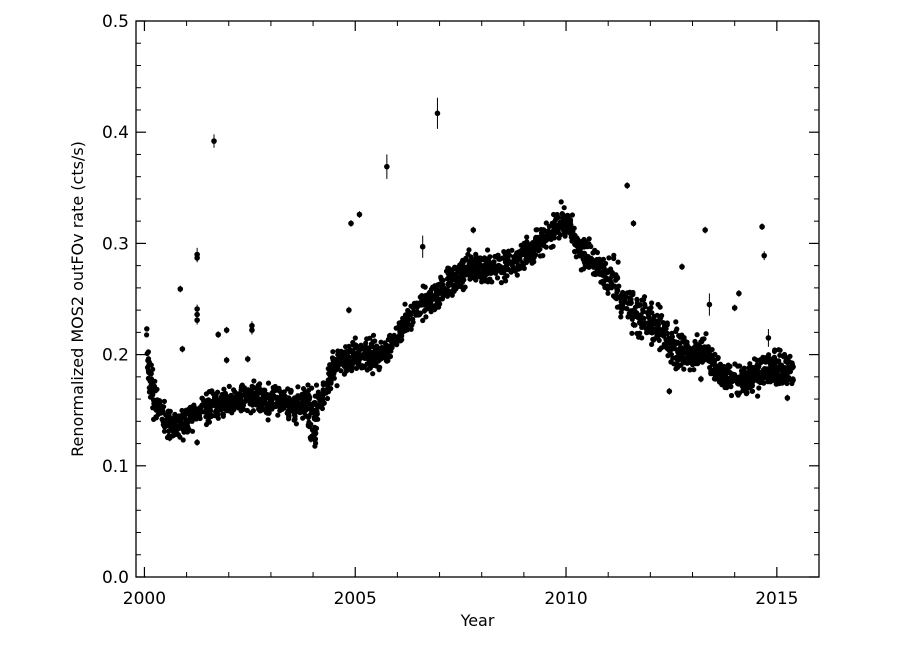  Describe the element at coordinates (115, 133) in the screenshot. I see `y-tick-label: 0.4` at that location.